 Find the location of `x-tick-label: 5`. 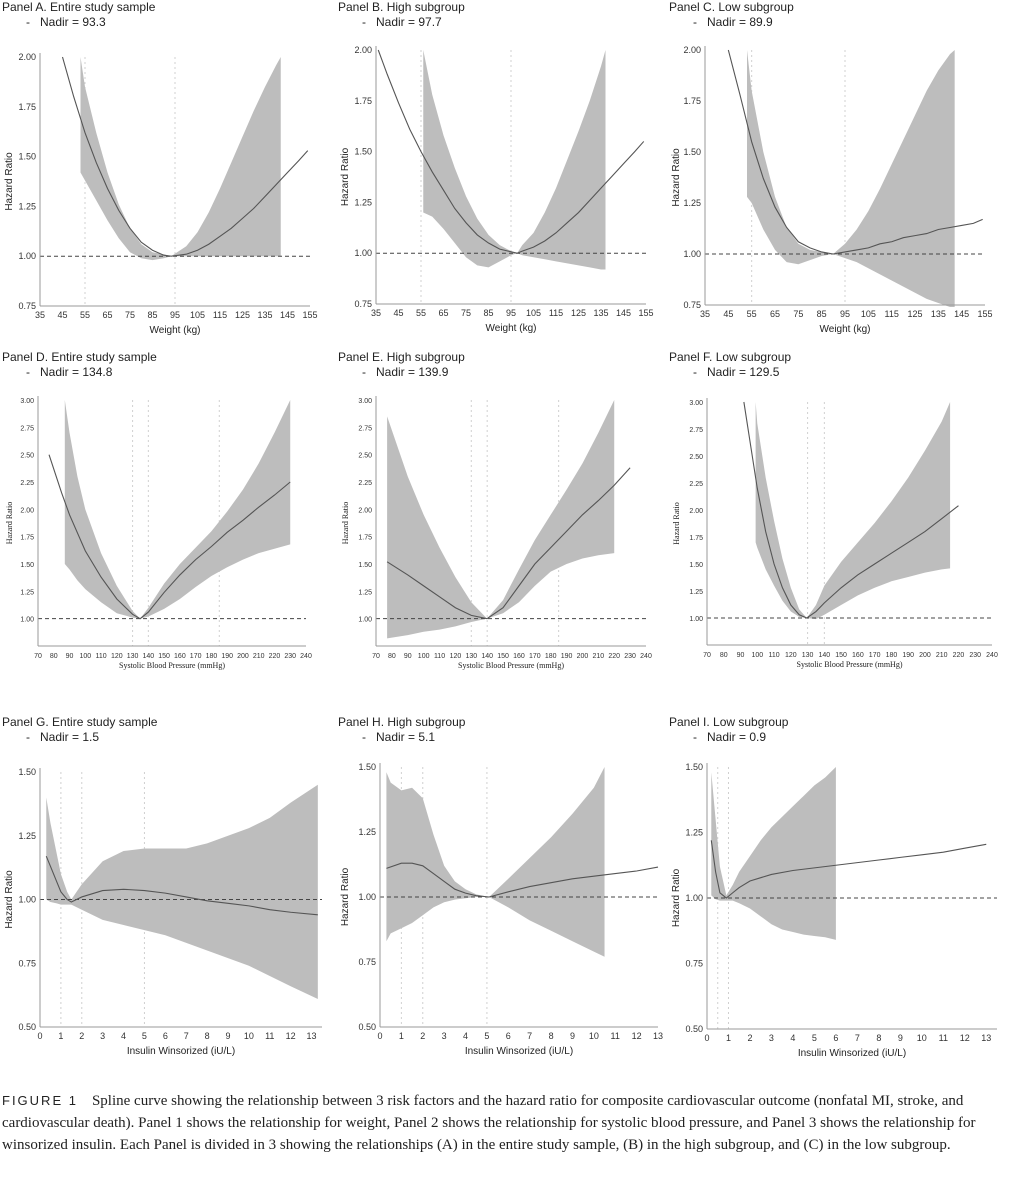

x-tick-label: 5 is located at coordinates (486, 1036).